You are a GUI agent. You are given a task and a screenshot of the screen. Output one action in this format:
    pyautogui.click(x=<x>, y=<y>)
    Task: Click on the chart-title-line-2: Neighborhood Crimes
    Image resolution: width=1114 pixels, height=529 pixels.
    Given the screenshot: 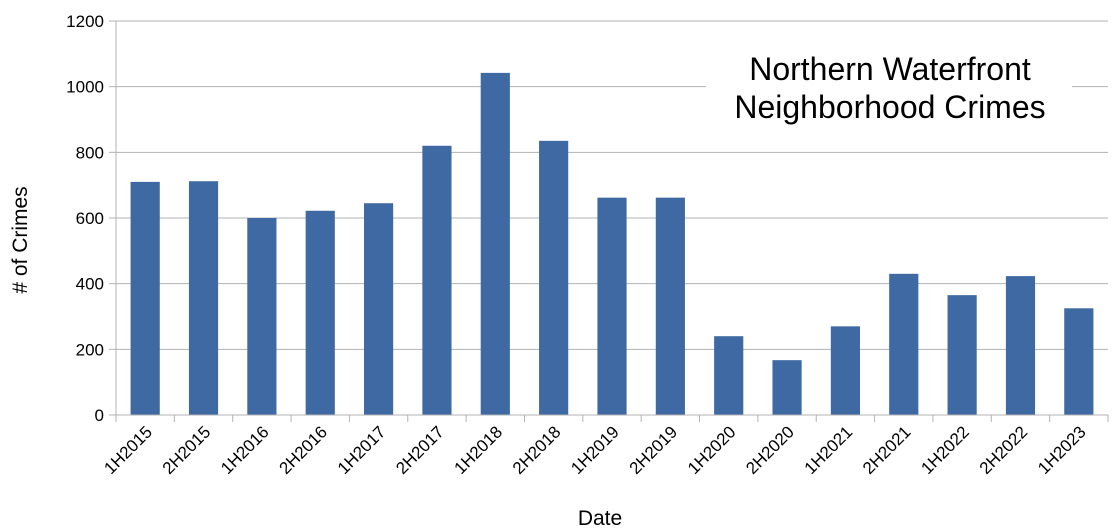 What is the action you would take?
    pyautogui.click(x=889, y=107)
    